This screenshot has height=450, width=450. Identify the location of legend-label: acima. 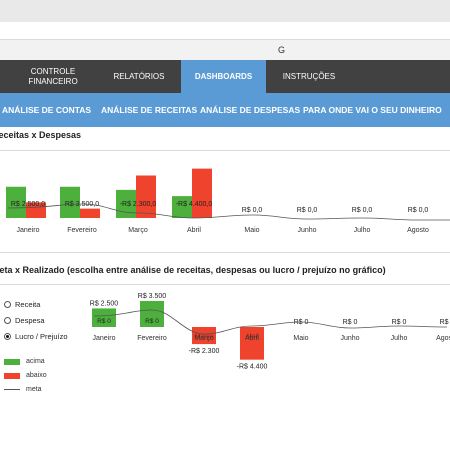
(35, 361).